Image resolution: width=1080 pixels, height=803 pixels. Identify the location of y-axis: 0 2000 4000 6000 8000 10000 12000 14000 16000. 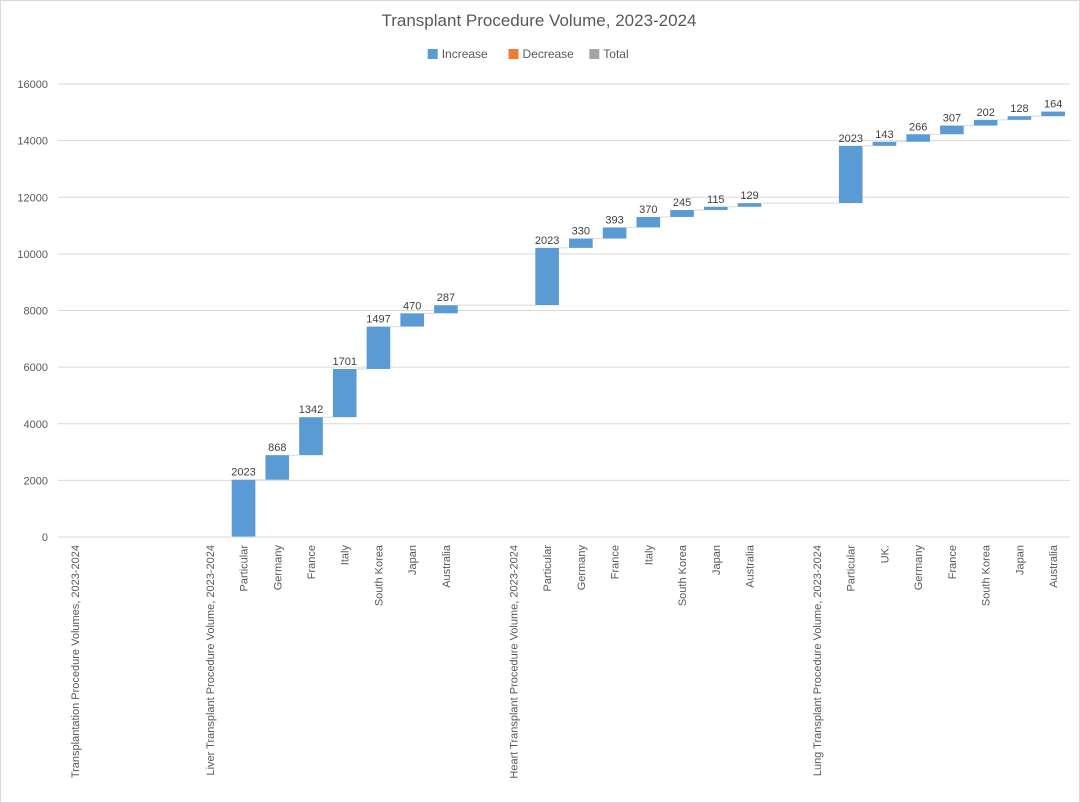
(32, 311).